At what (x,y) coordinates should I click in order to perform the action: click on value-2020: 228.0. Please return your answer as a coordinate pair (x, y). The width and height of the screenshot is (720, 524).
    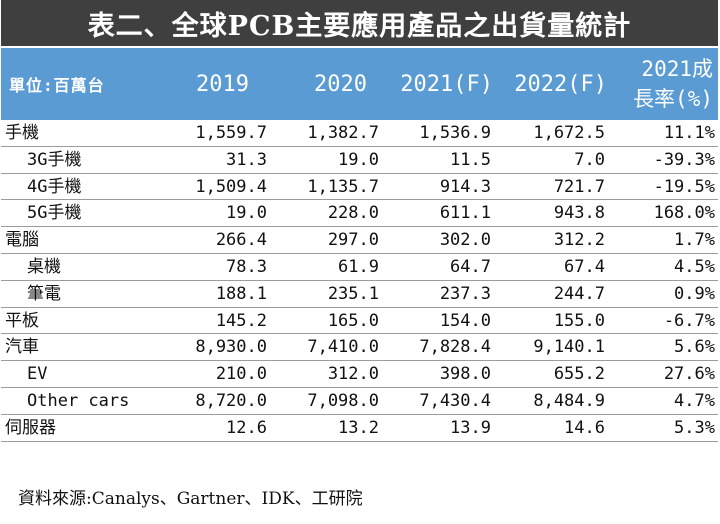
    Looking at the image, I should click on (353, 213).